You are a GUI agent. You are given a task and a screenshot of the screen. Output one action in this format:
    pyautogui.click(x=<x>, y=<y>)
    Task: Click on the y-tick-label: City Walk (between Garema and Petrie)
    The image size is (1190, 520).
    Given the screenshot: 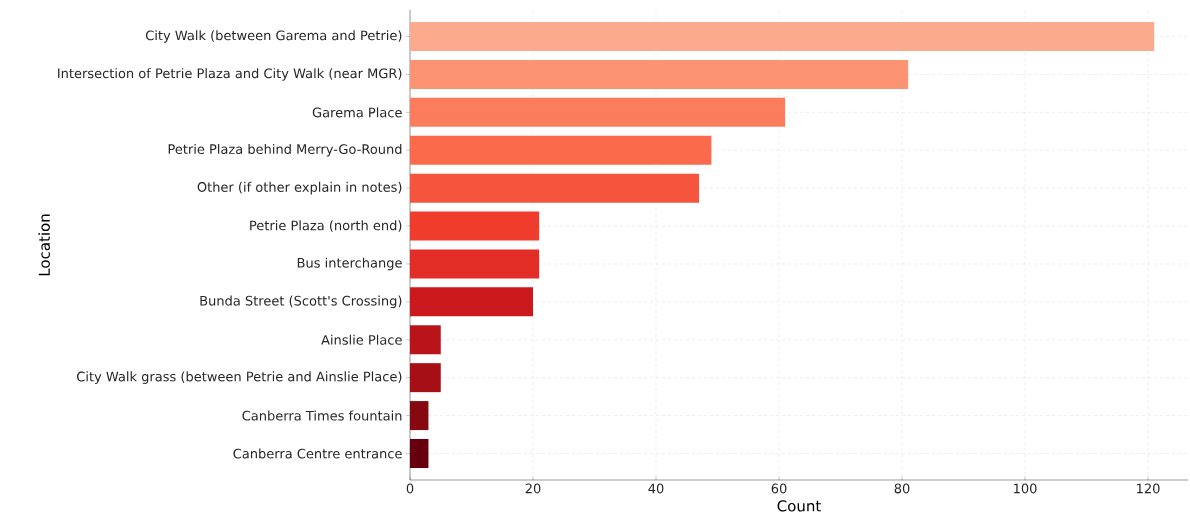 What is the action you would take?
    pyautogui.click(x=273, y=36)
    